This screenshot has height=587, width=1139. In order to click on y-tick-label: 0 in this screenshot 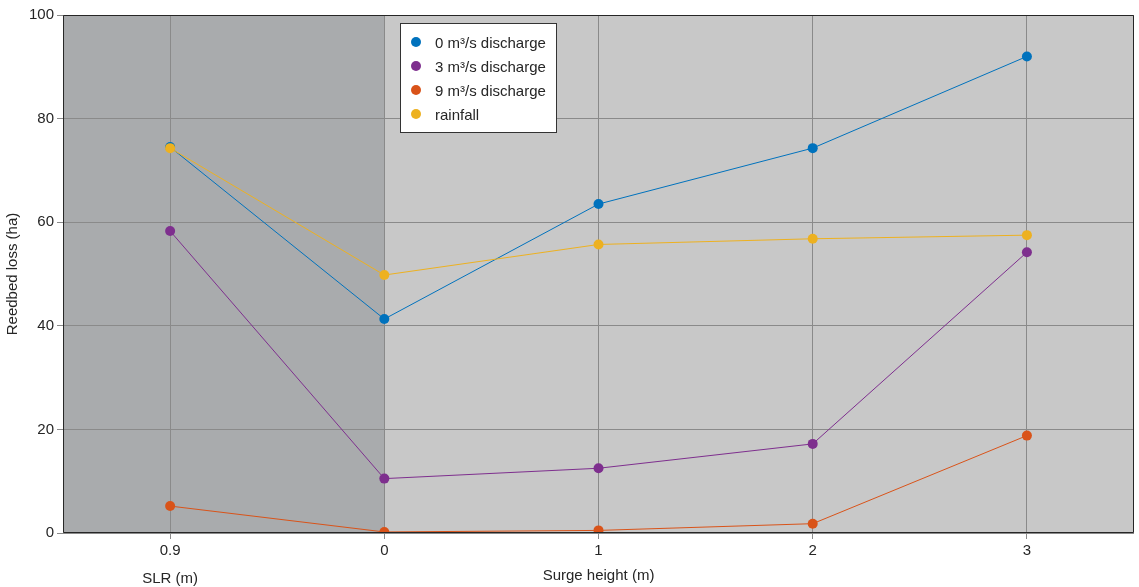, I will do `click(50, 532)`.